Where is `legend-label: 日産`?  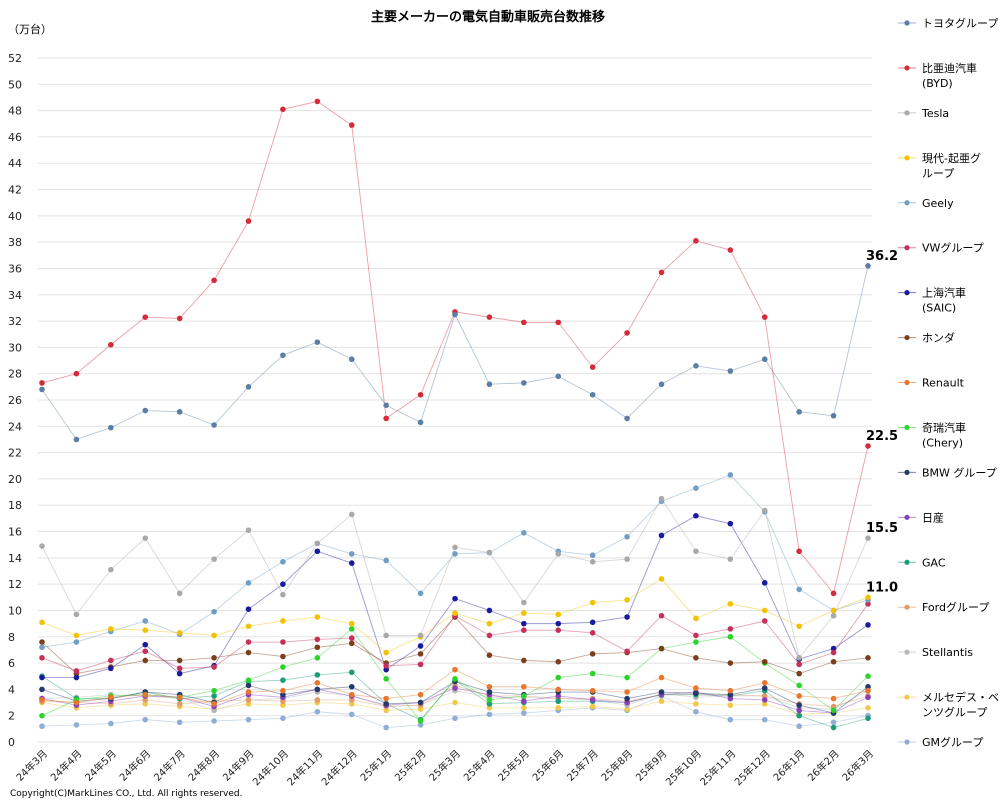
legend-label: 日産 is located at coordinates (933, 517).